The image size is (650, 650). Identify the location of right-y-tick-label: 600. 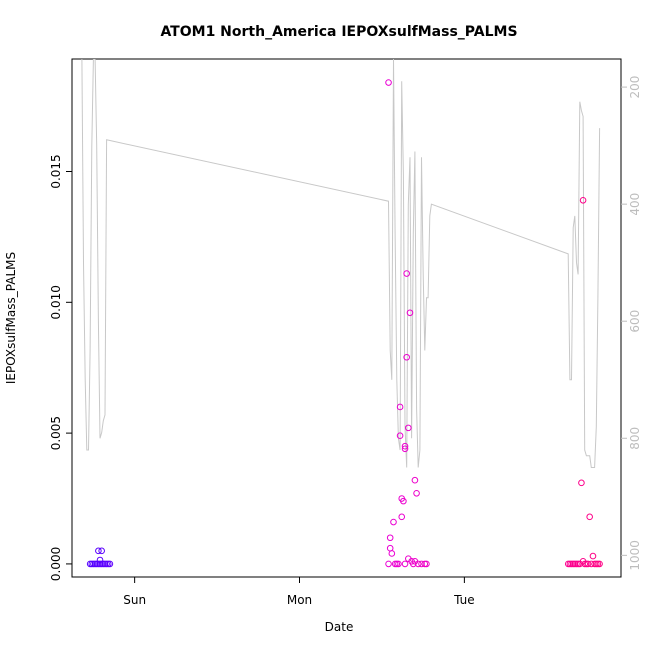
(635, 321).